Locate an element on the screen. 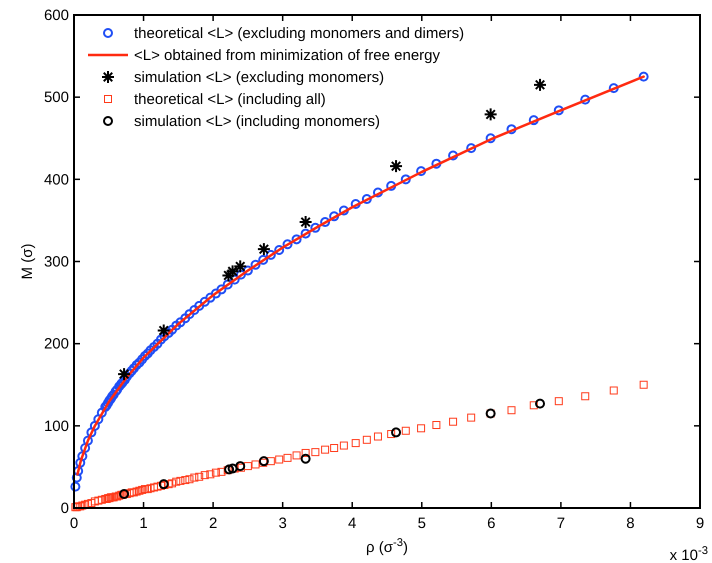 Image resolution: width=712 pixels, height=563 pixels. y-tick-label: 200 is located at coordinates (56, 344).